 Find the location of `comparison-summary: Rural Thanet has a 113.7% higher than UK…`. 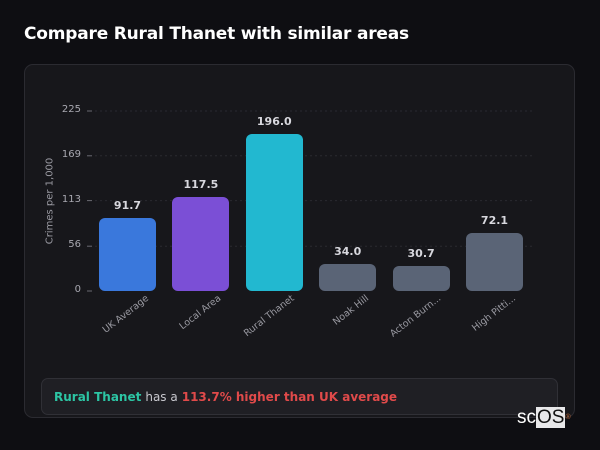

comparison-summary: Rural Thanet has a 113.7% higher than UK… is located at coordinates (299, 396).